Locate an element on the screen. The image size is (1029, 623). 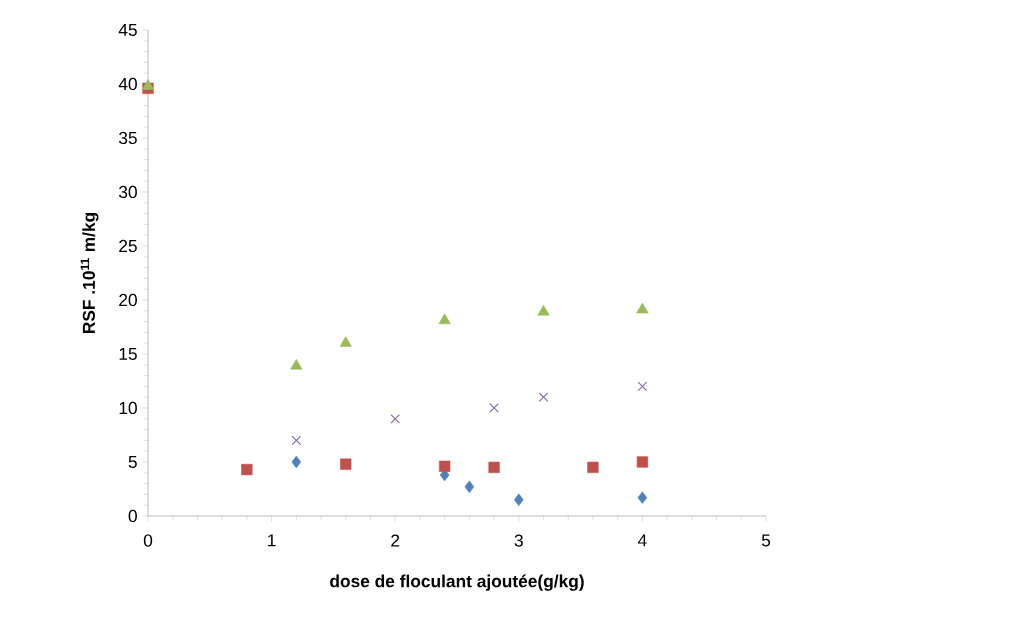
x-axis-title: dose de floculant ajoutée(g/kg) is located at coordinates (457, 582).